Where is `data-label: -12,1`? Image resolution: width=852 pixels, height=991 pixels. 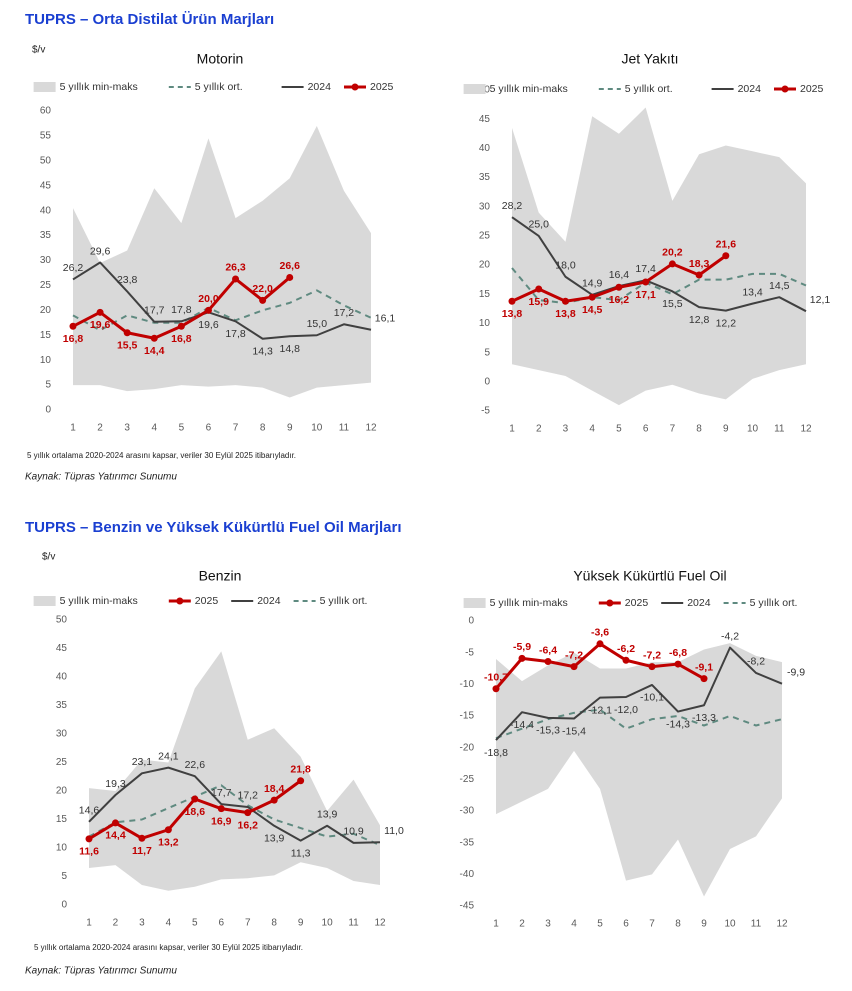 data-label: -12,1 is located at coordinates (600, 710).